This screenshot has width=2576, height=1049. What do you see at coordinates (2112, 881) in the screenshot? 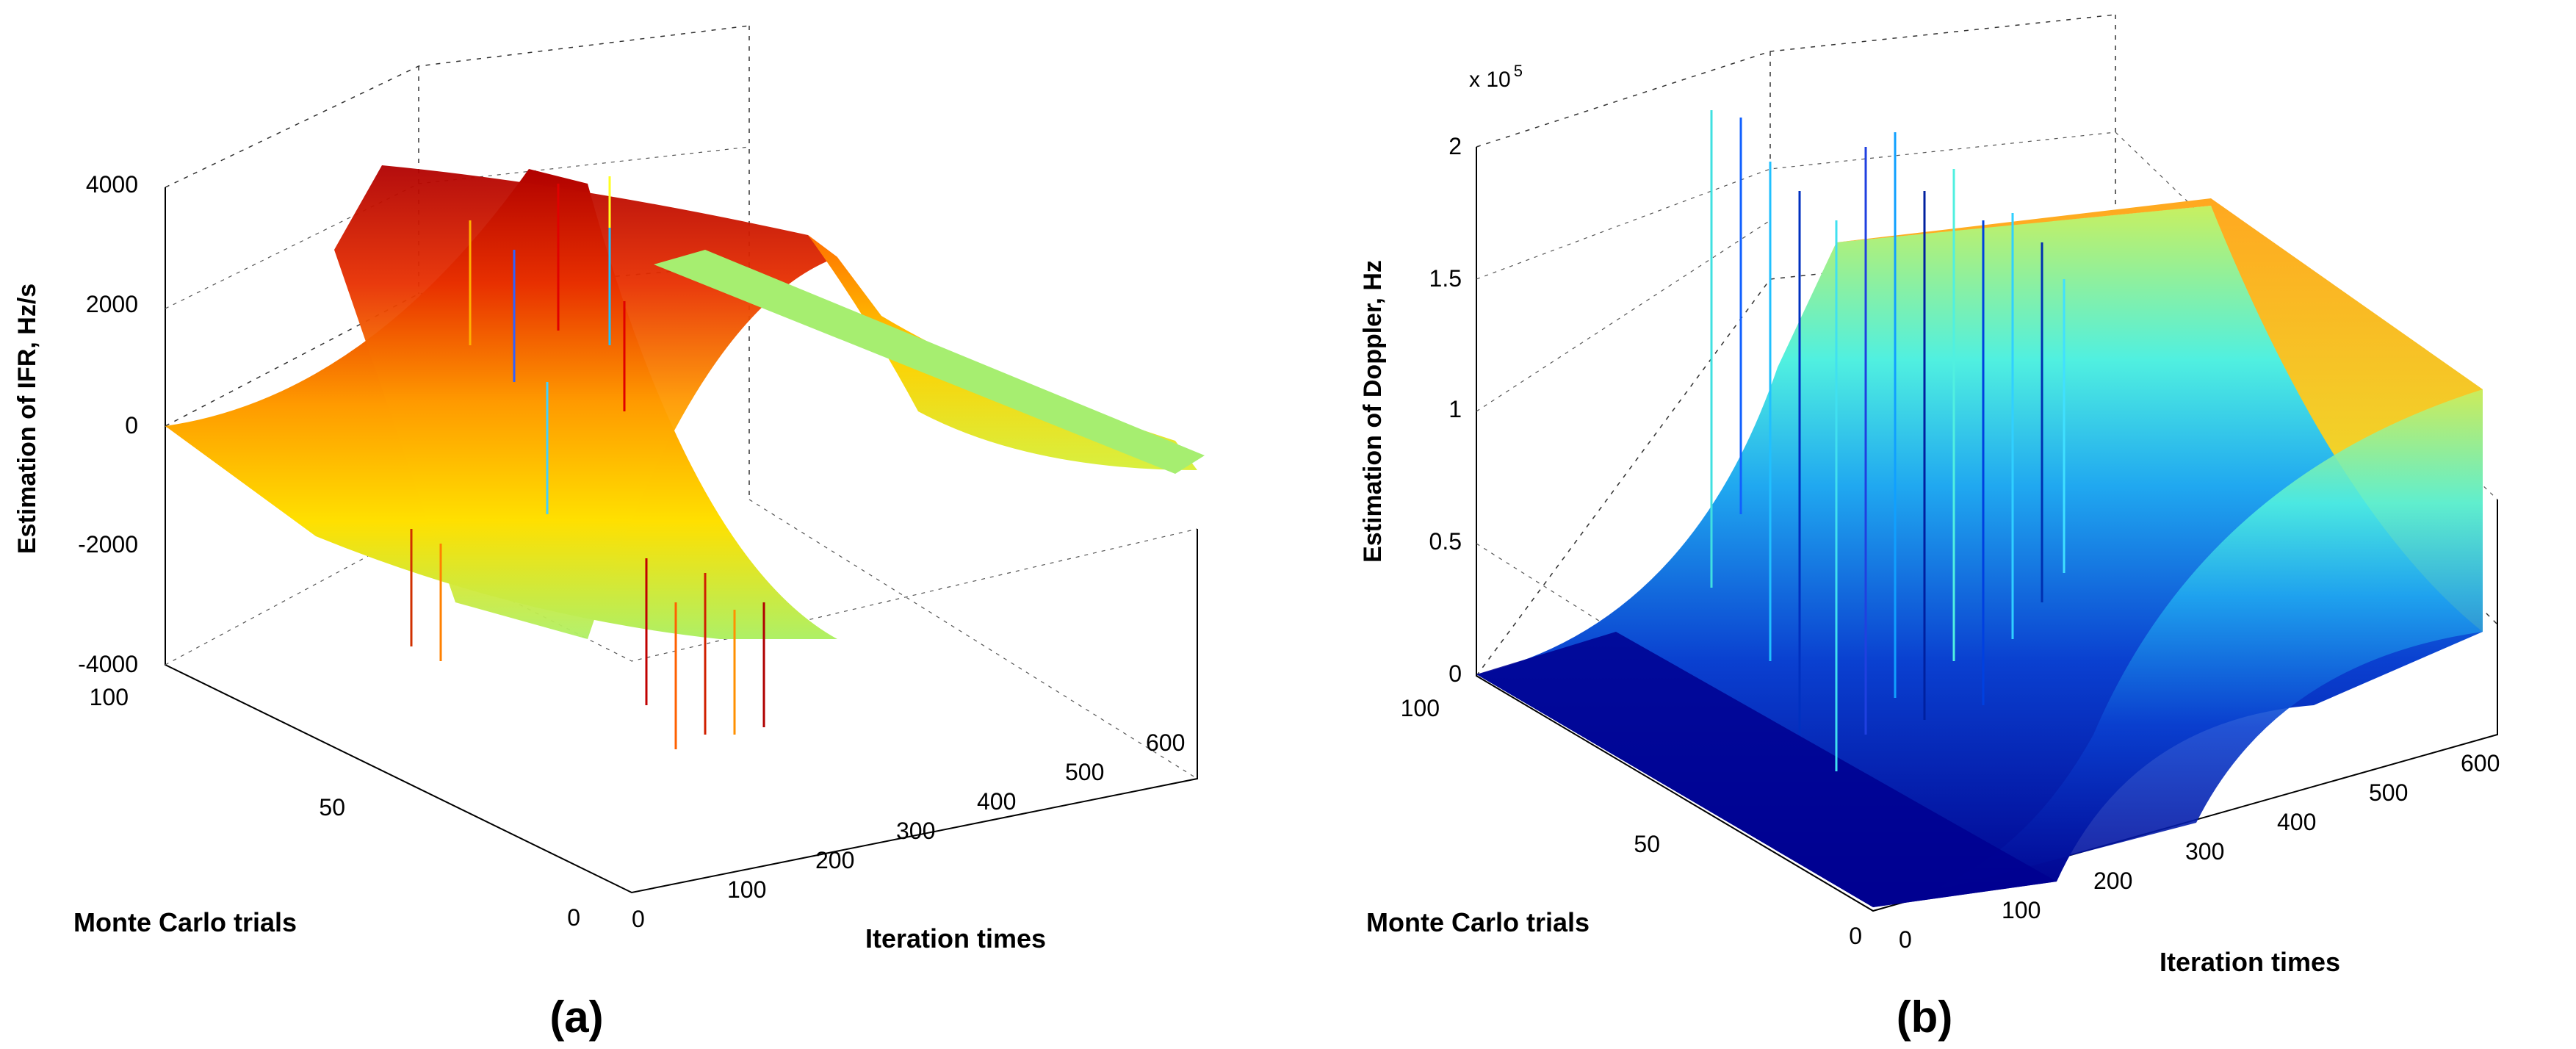
I see `y-tick-b: 200` at bounding box center [2112, 881].